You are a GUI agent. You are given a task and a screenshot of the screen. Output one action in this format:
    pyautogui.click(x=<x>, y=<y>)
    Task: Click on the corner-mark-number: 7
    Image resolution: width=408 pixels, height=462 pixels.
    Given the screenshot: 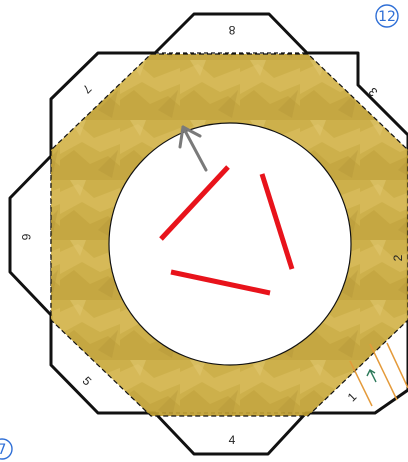 What is the action you would take?
    pyautogui.click(x=3, y=450)
    